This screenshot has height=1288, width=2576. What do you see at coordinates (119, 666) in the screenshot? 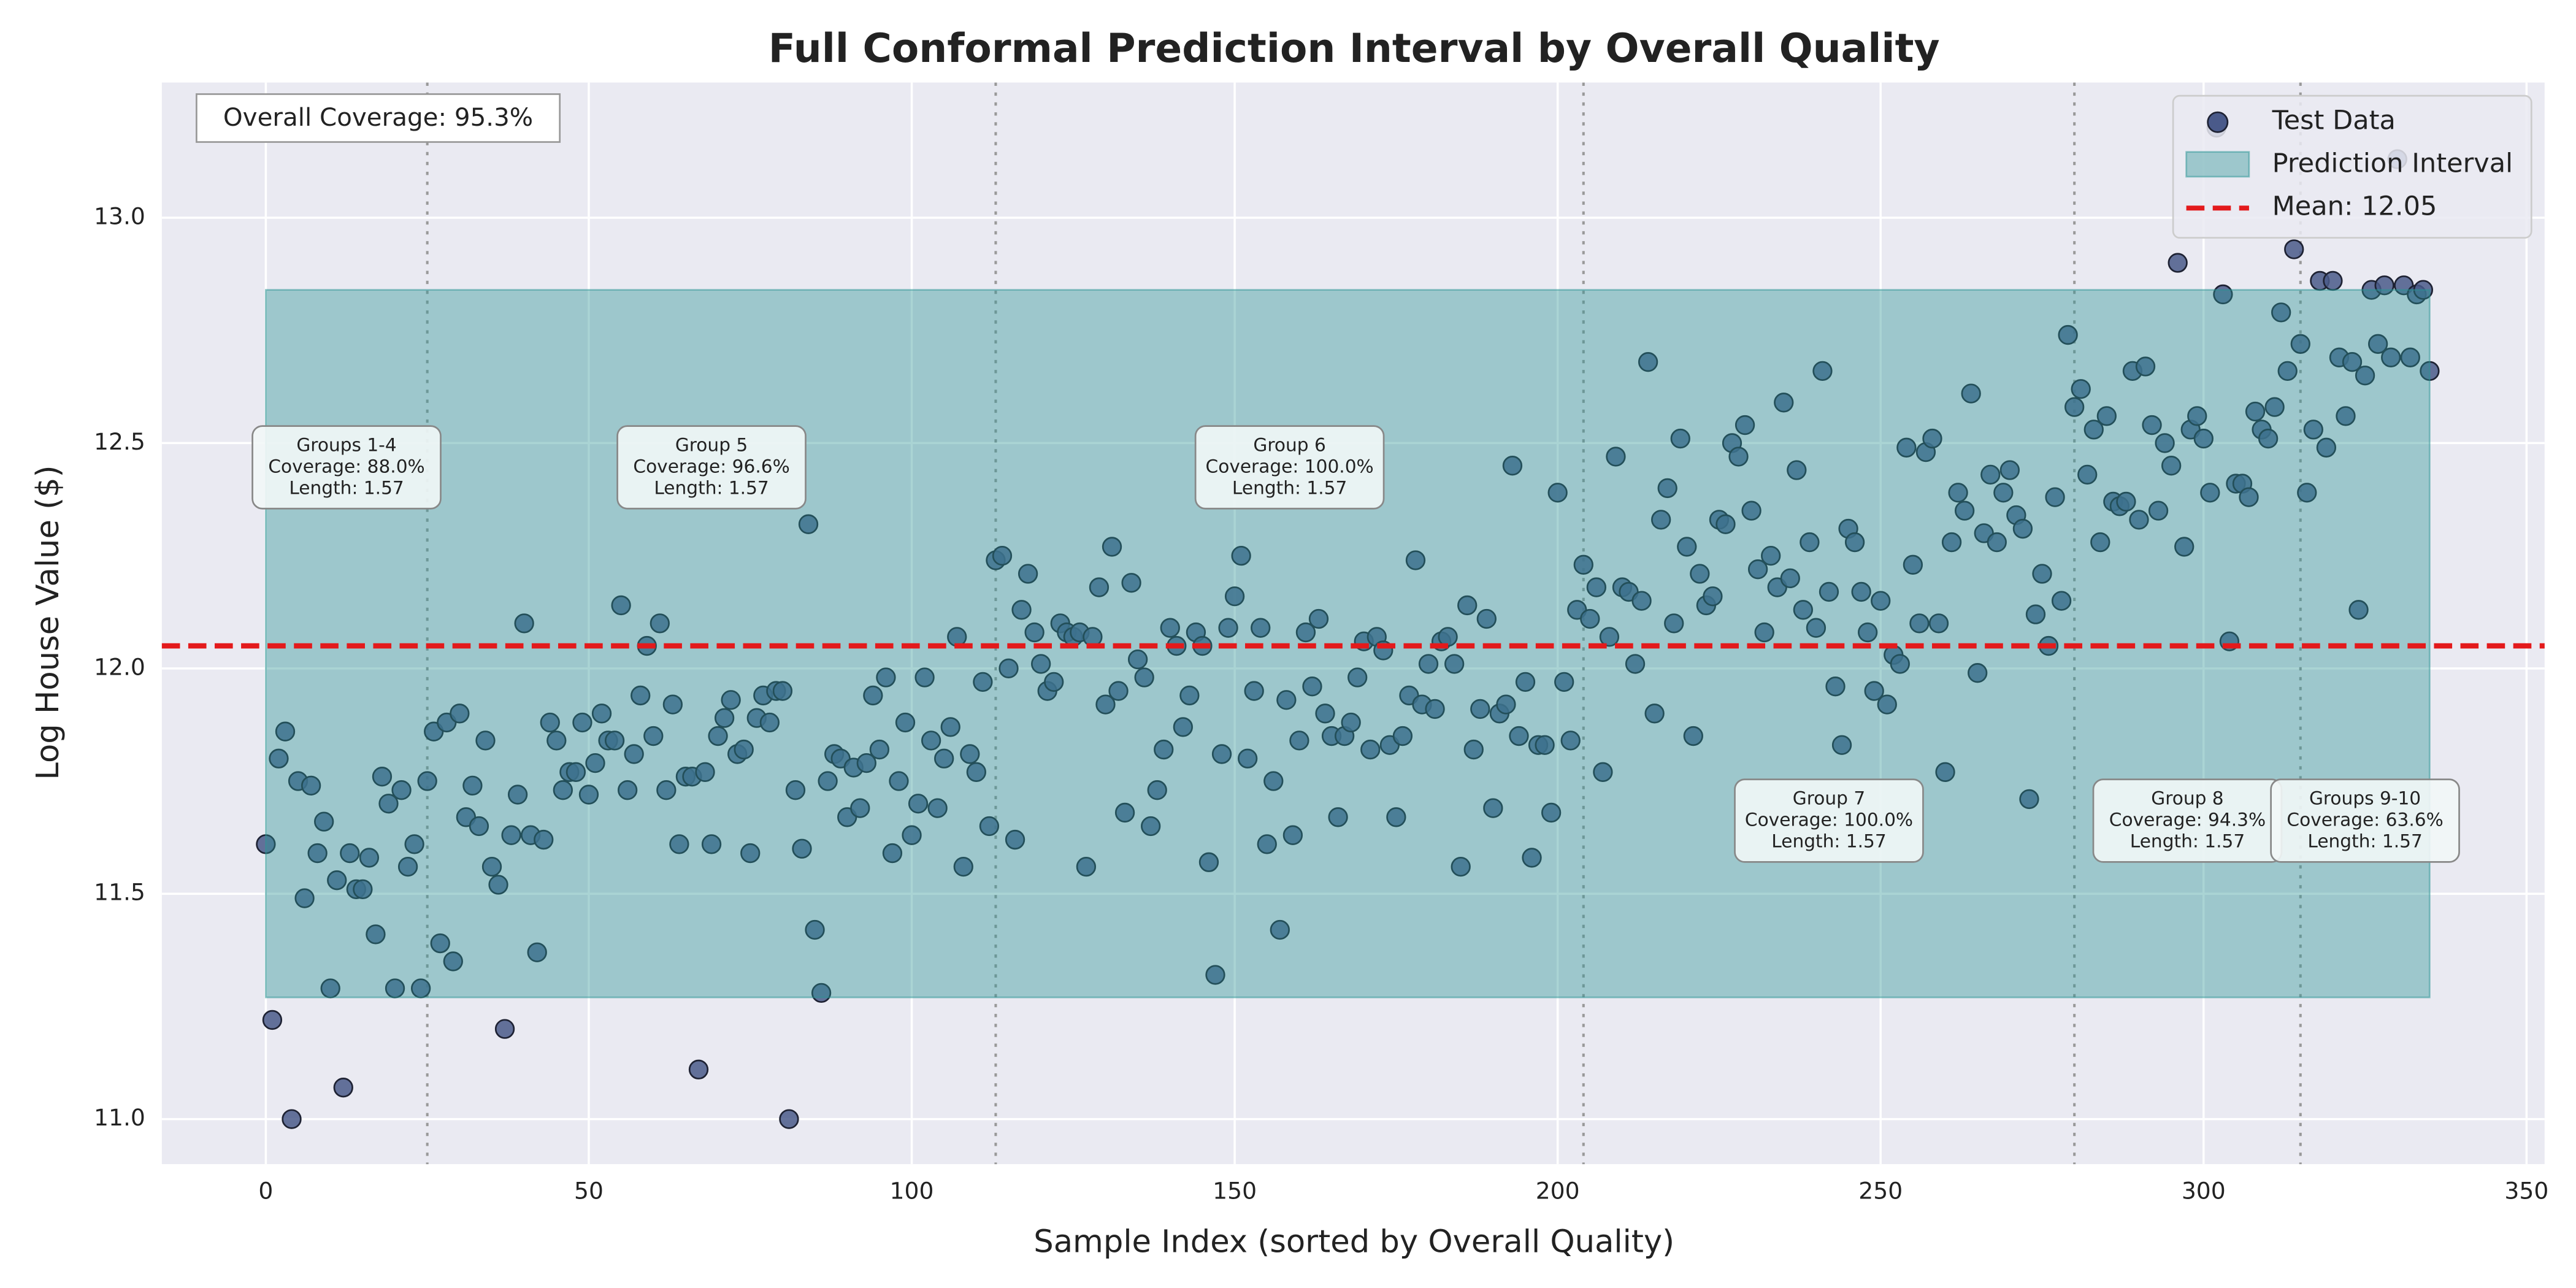
I see `y-tick-label: 12.0` at bounding box center [119, 666].